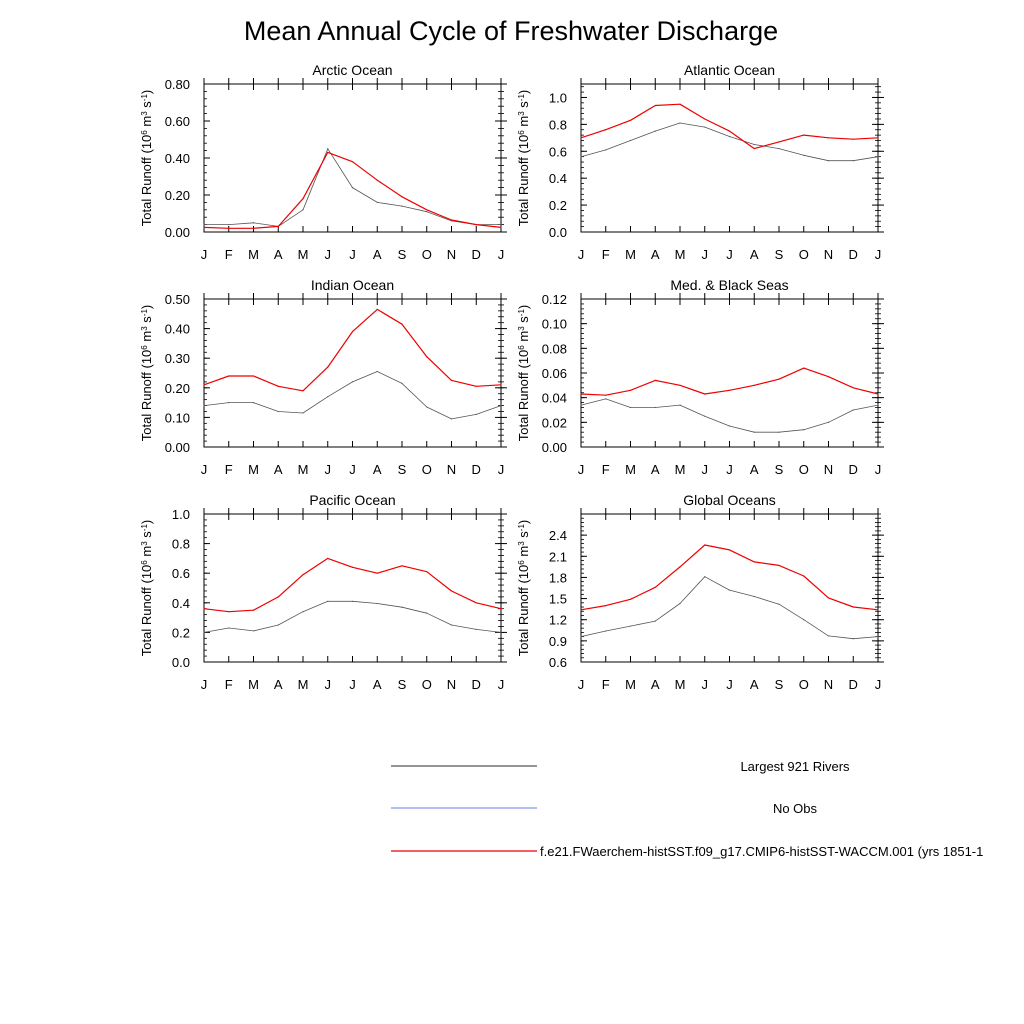 The width and height of the screenshot is (1024, 1024). Describe the element at coordinates (558, 178) in the screenshot. I see `panel-2-y-tick-label: 0.4` at that location.